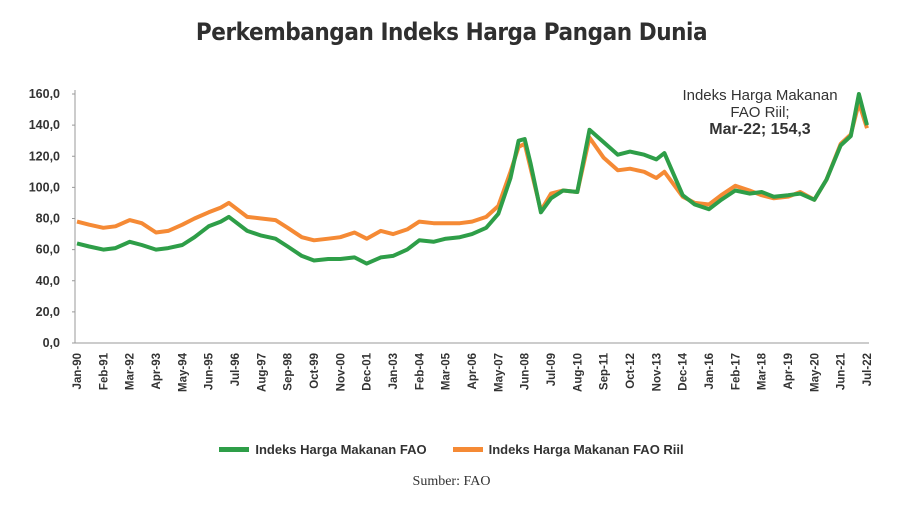 This screenshot has height=506, width=903. What do you see at coordinates (78, 371) in the screenshot?
I see `x-tick-label: Jan-90` at bounding box center [78, 371].